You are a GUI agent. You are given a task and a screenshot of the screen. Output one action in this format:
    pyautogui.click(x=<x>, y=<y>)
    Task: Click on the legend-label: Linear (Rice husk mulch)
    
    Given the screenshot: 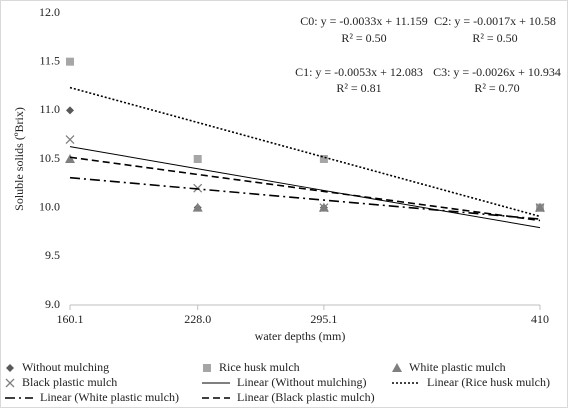 What is the action you would take?
    pyautogui.click(x=488, y=382)
    